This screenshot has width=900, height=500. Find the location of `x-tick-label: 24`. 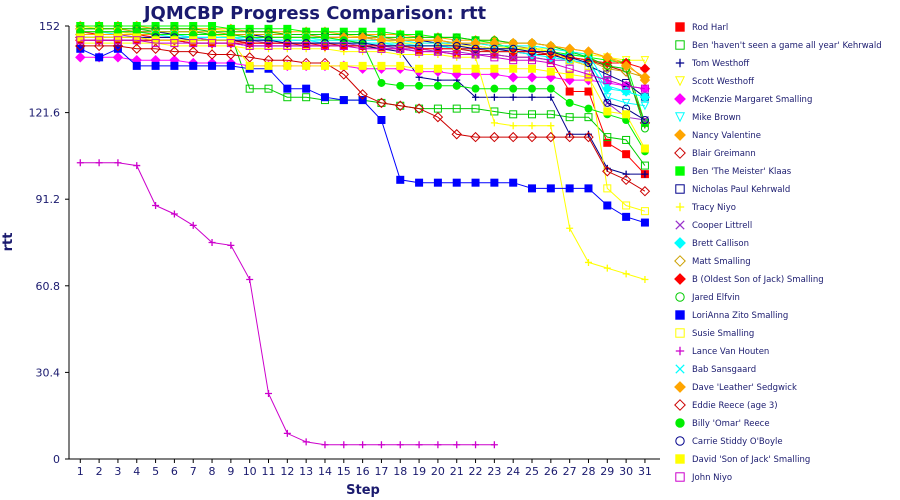

x-tick-label: 24 is located at coordinates (513, 471).